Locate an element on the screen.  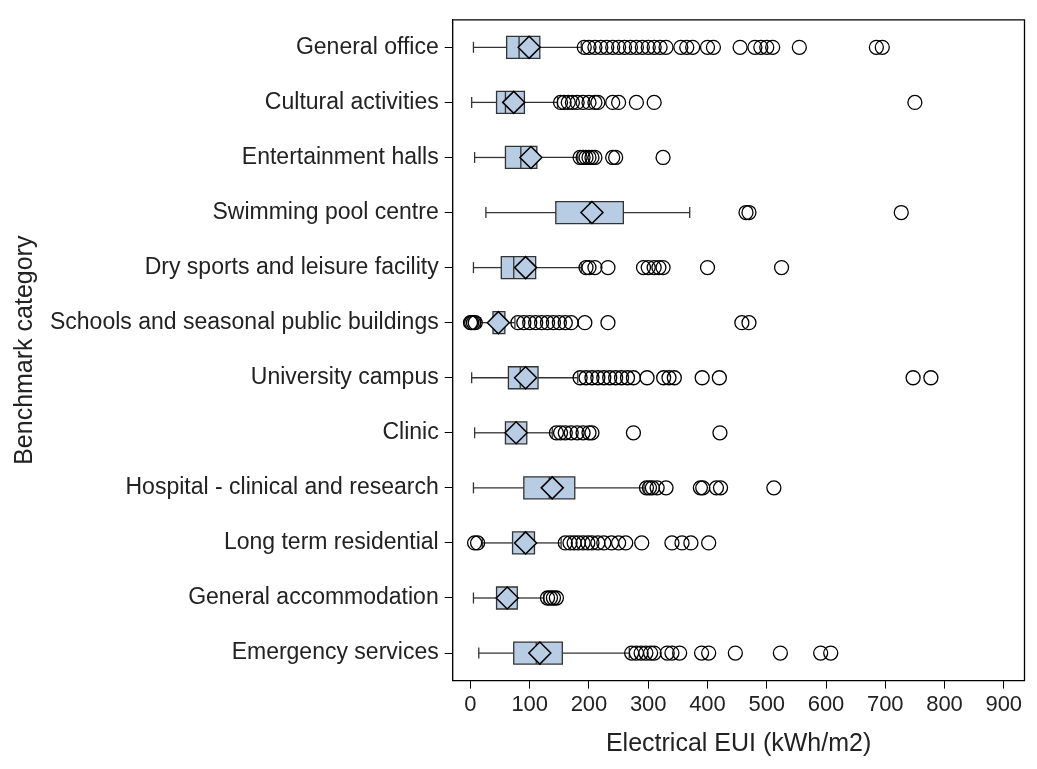
x-tick-label: 500 is located at coordinates (767, 703).